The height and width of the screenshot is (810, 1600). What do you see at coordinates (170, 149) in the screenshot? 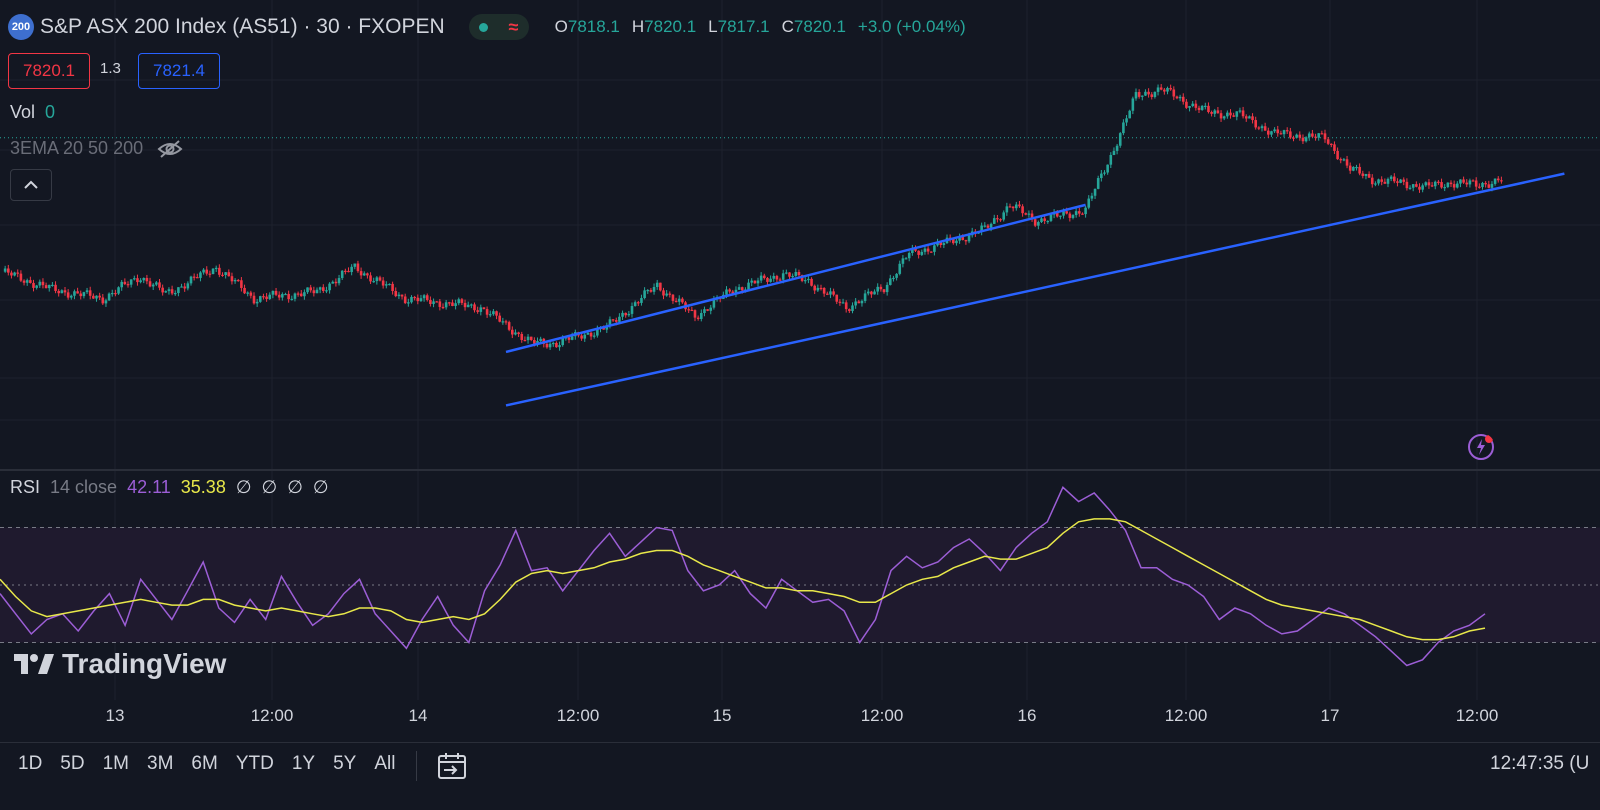
I see `hidden-eye-icon` at bounding box center [170, 149].